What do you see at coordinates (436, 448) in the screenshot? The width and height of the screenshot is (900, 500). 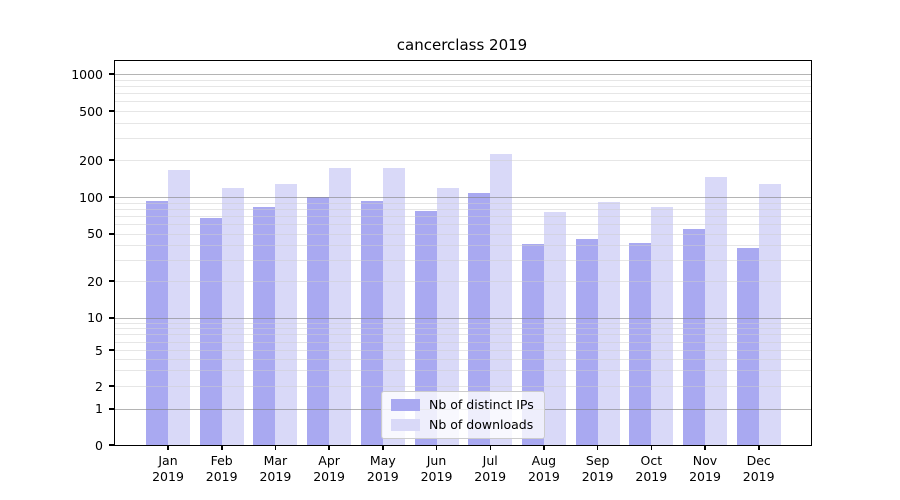 I see `x-tick-jun` at bounding box center [436, 448].